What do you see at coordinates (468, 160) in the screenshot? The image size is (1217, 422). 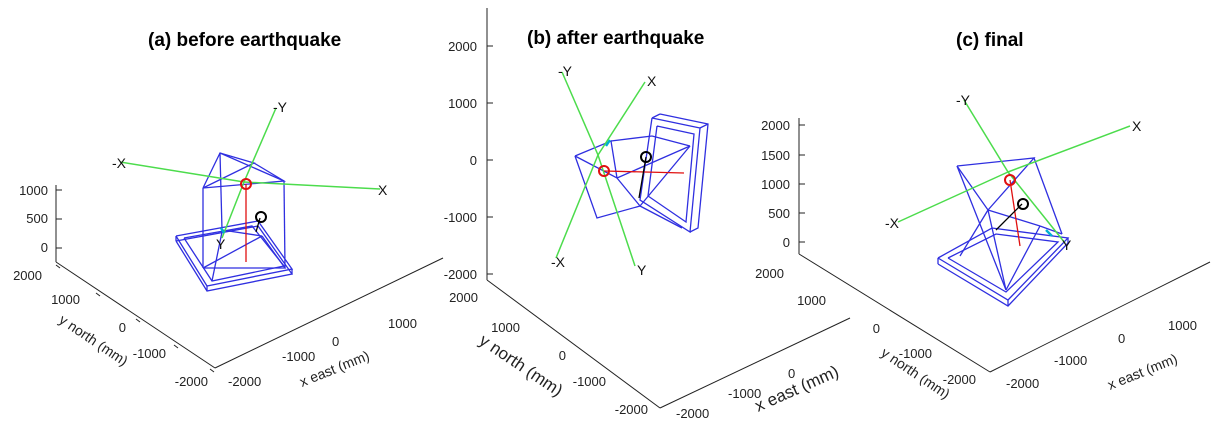 I see `panel-b-z-ticks: 2000 1000 0 -1000 -2000` at bounding box center [468, 160].